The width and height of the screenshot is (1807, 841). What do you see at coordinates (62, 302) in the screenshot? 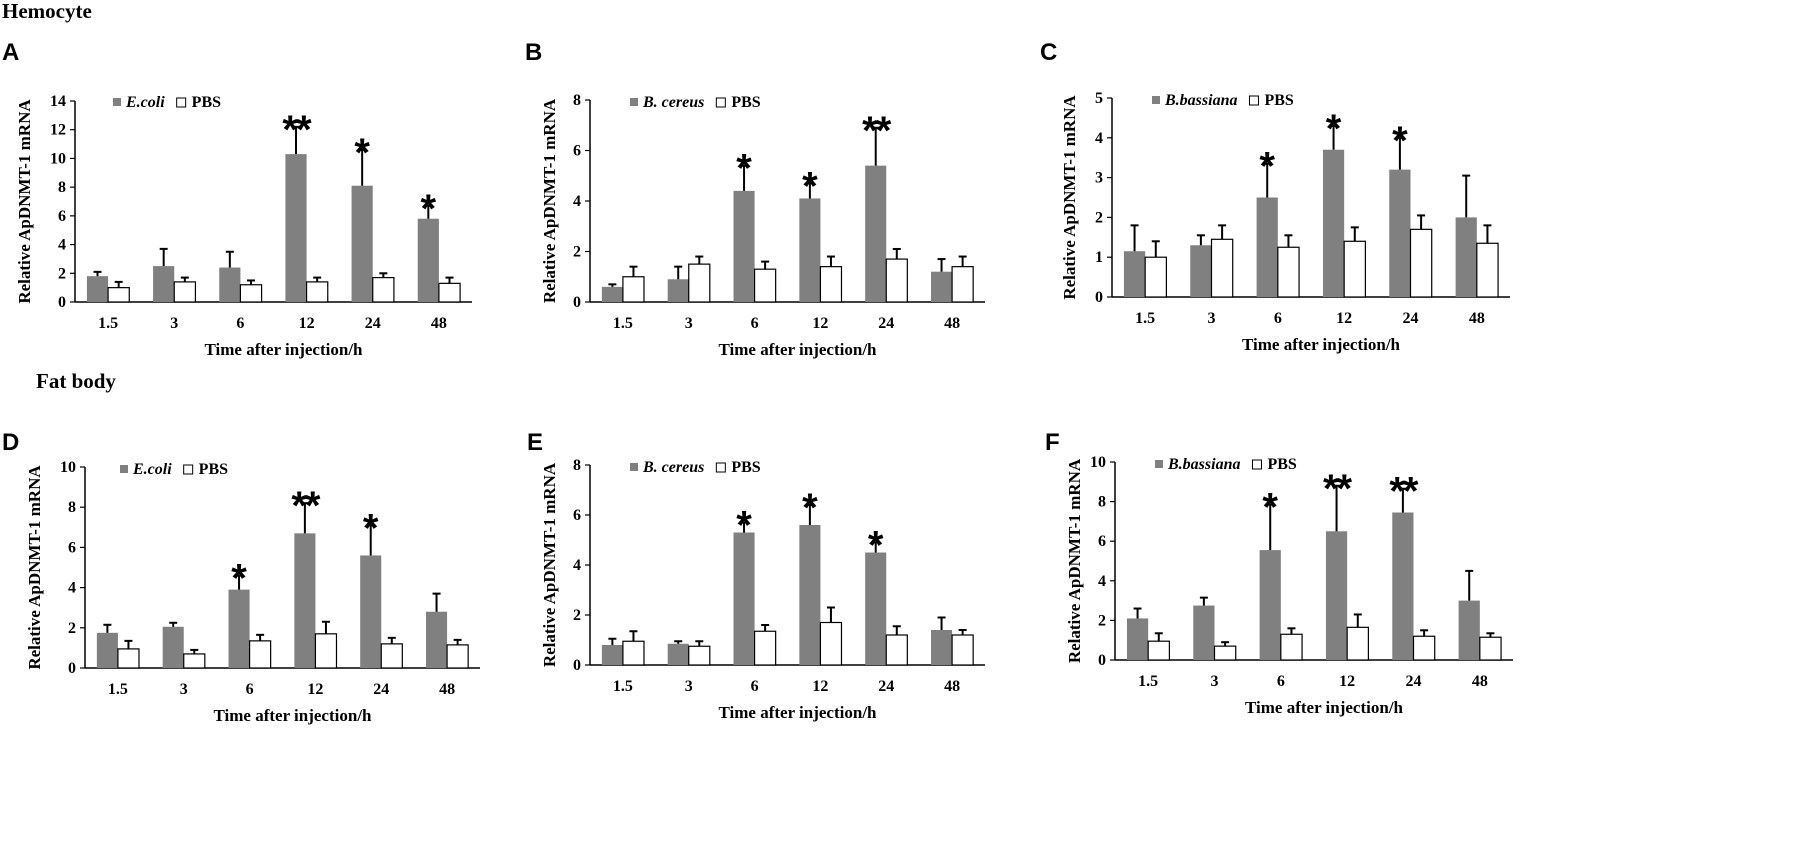
I see `y-tick-label-a-0: 0` at bounding box center [62, 302].